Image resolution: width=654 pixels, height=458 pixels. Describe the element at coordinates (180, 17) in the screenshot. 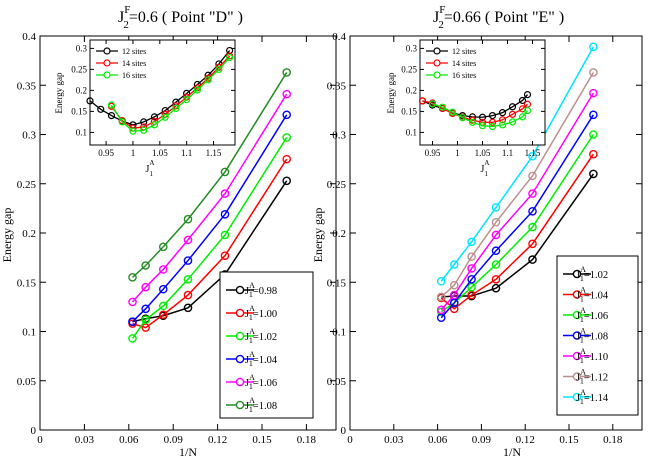

I see `left-panel-title: JF 2=0.6 ( Point "D" )` at that location.